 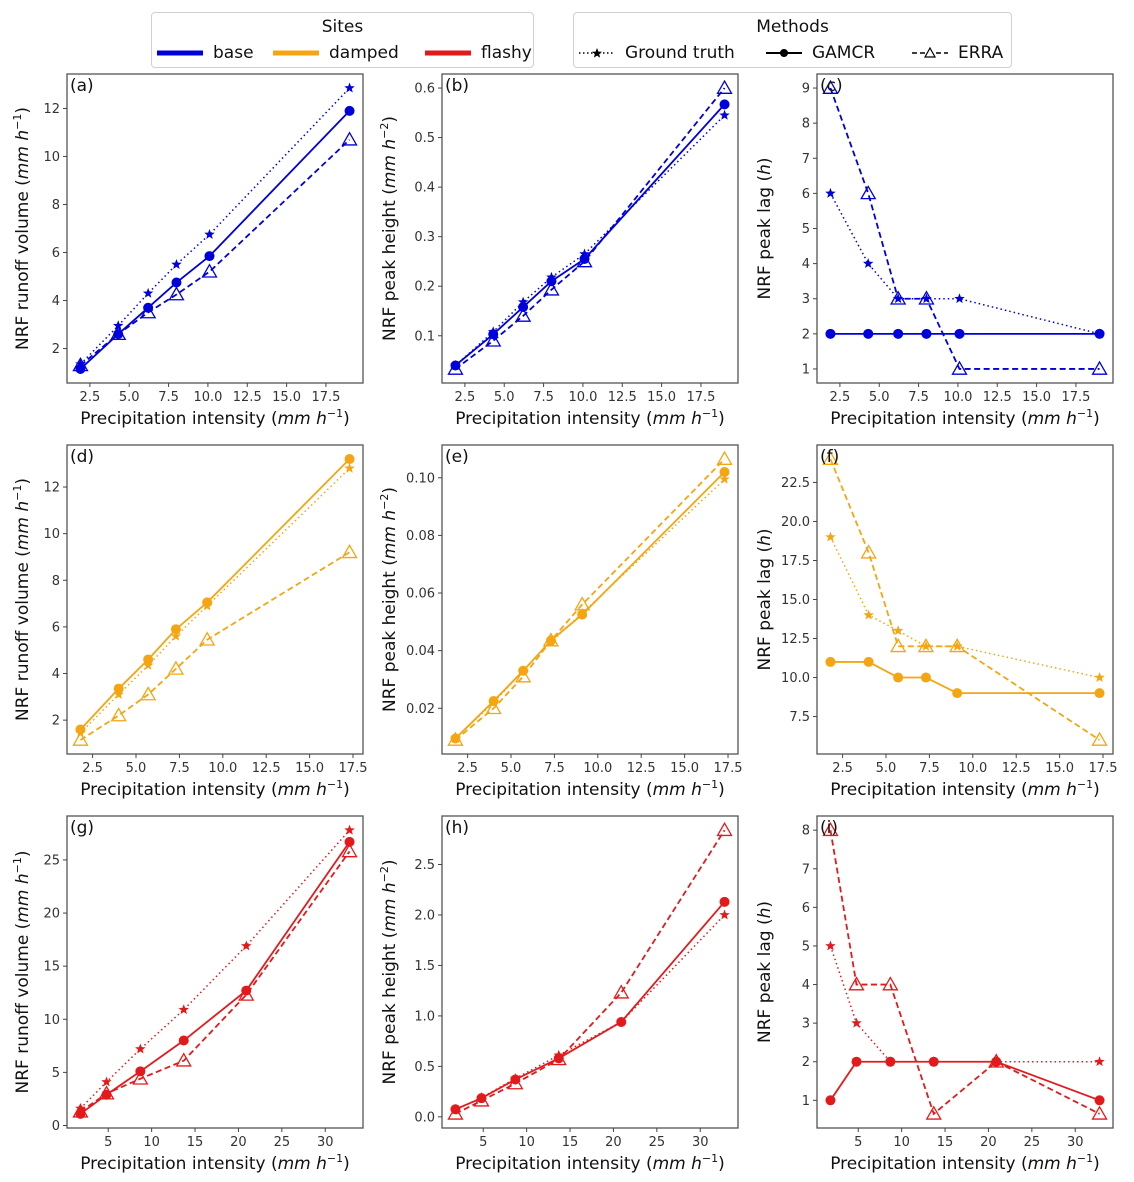 What do you see at coordinates (965, 789) in the screenshot?
I see `x-axis-label: Precipitation intensity (mm h−1)` at bounding box center [965, 789].